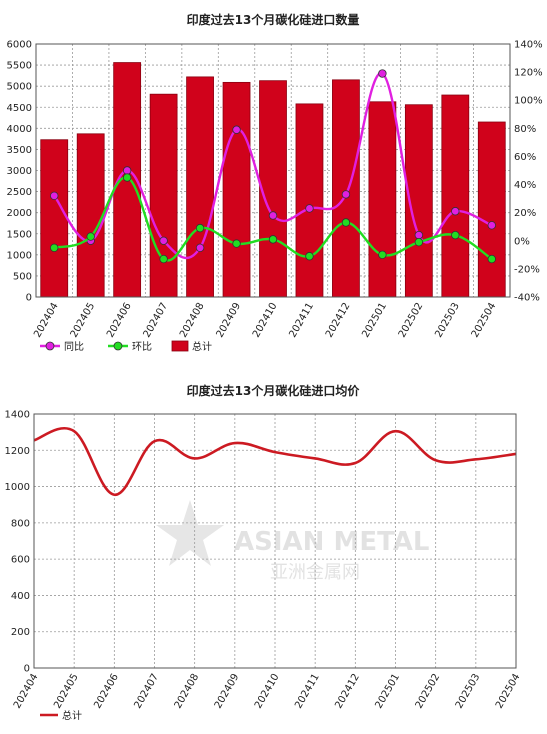  What do you see at coordinates (525, 129) in the screenshot?
I see `chart1-ytick-right: 80%` at bounding box center [525, 129].